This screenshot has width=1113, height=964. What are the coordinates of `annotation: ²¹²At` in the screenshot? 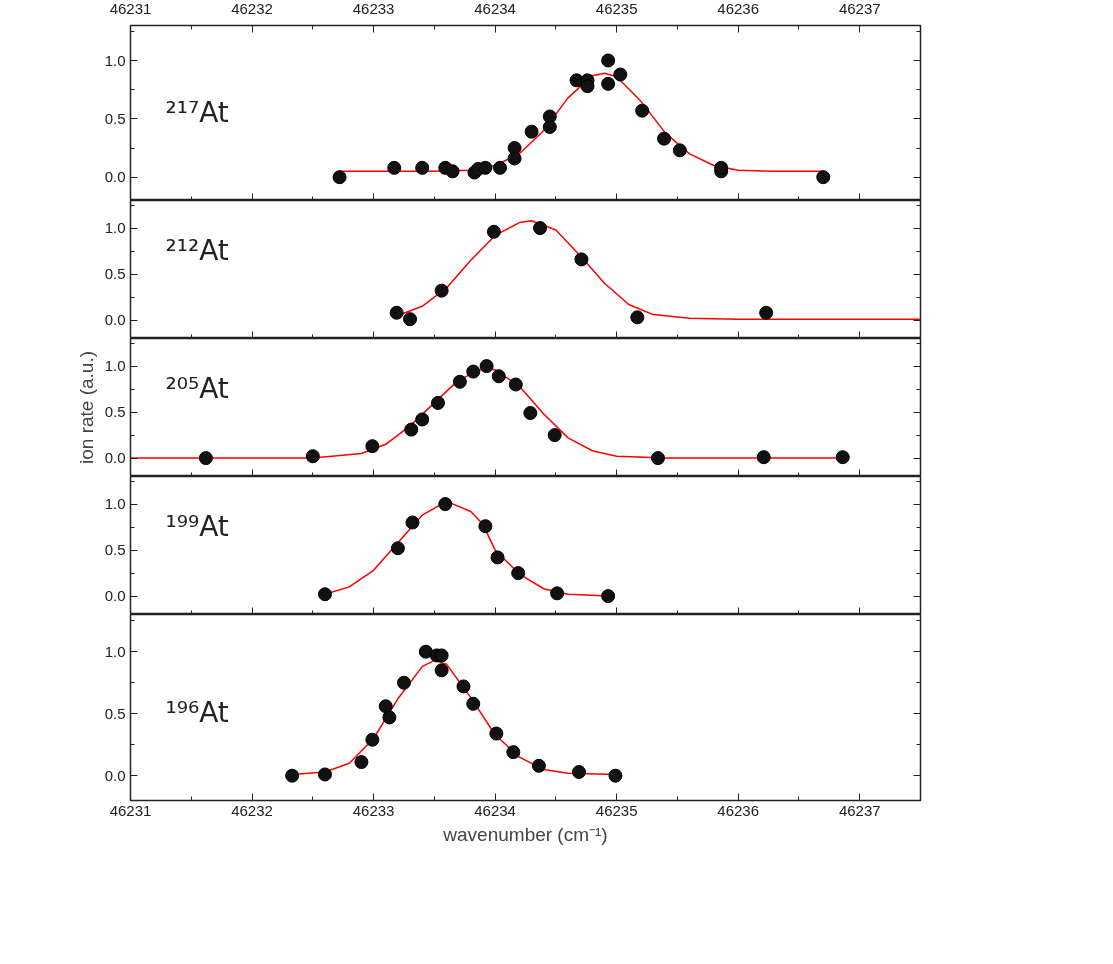 It's located at (197, 250).